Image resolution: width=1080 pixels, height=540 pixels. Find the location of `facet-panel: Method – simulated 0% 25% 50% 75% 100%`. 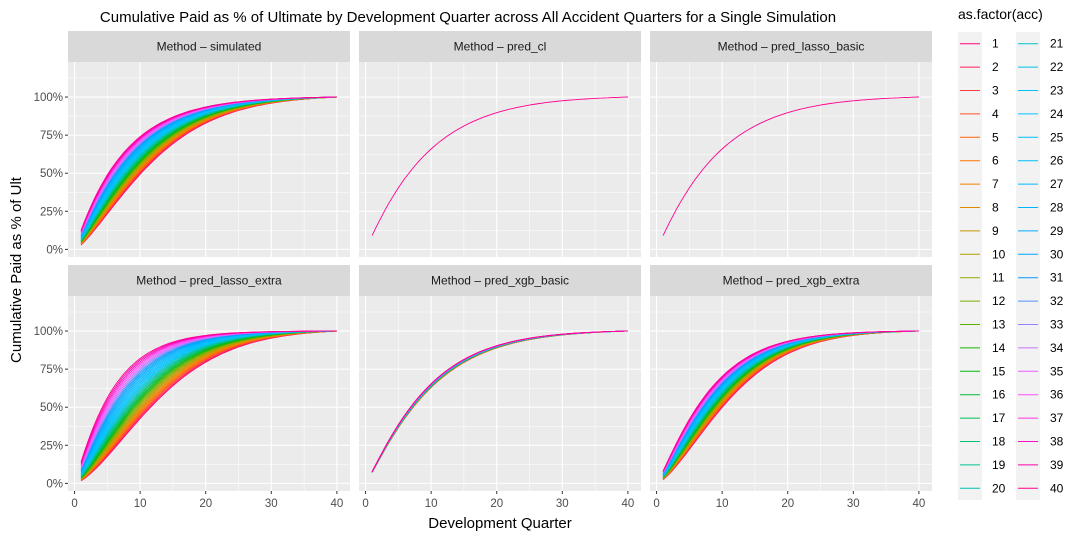

facet-panel: Method – simulated 0% 25% 50% 75% 100% is located at coordinates (192, 144).